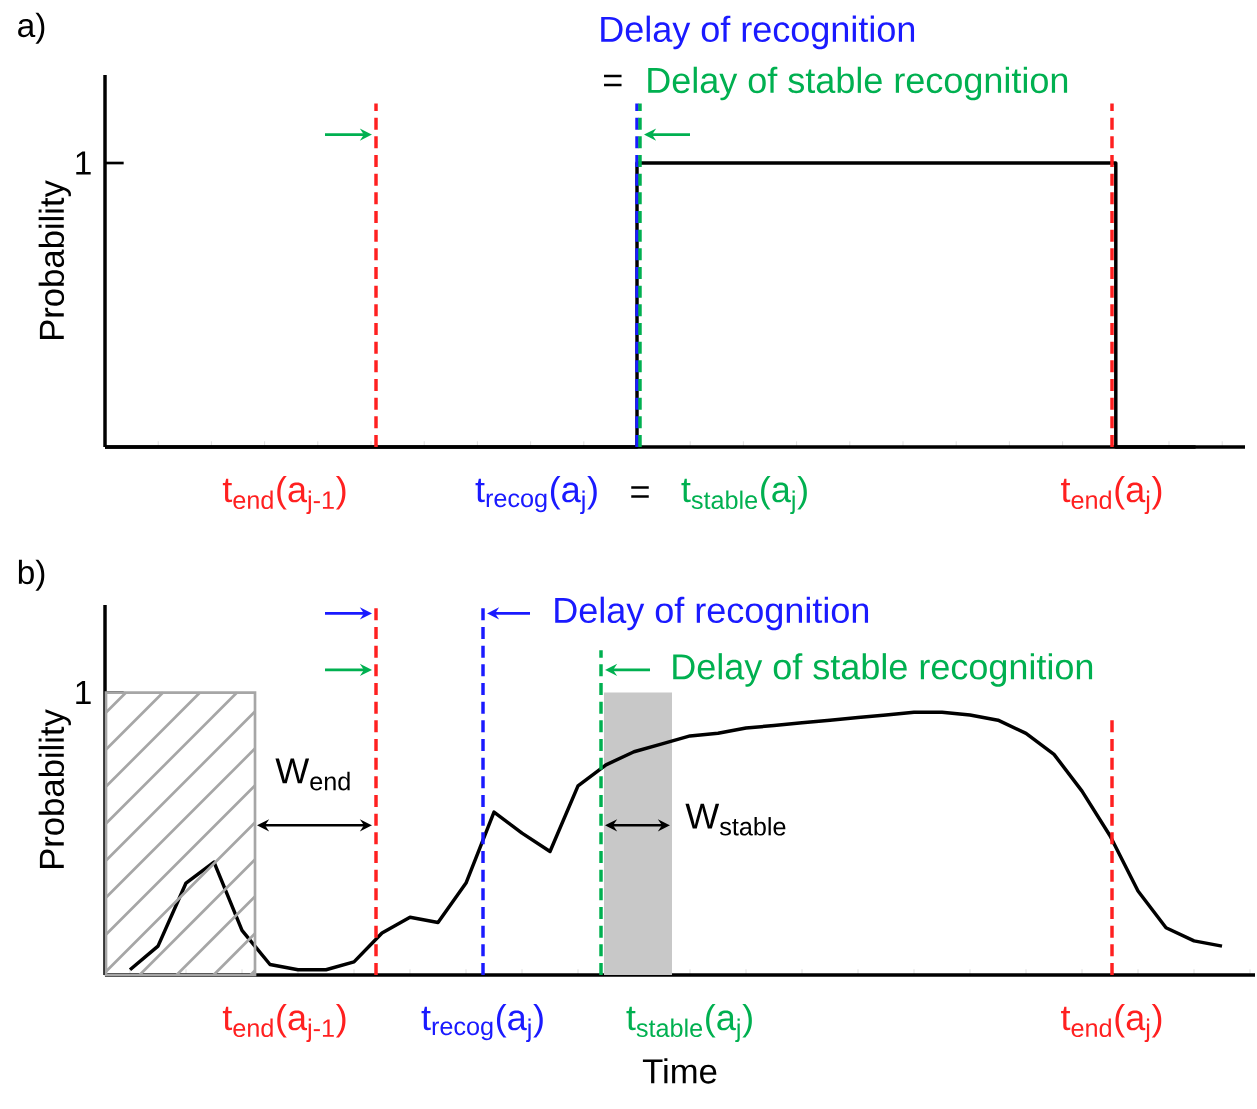  Describe the element at coordinates (735, 819) in the screenshot. I see `annotation: W$_{stable}$` at that location.